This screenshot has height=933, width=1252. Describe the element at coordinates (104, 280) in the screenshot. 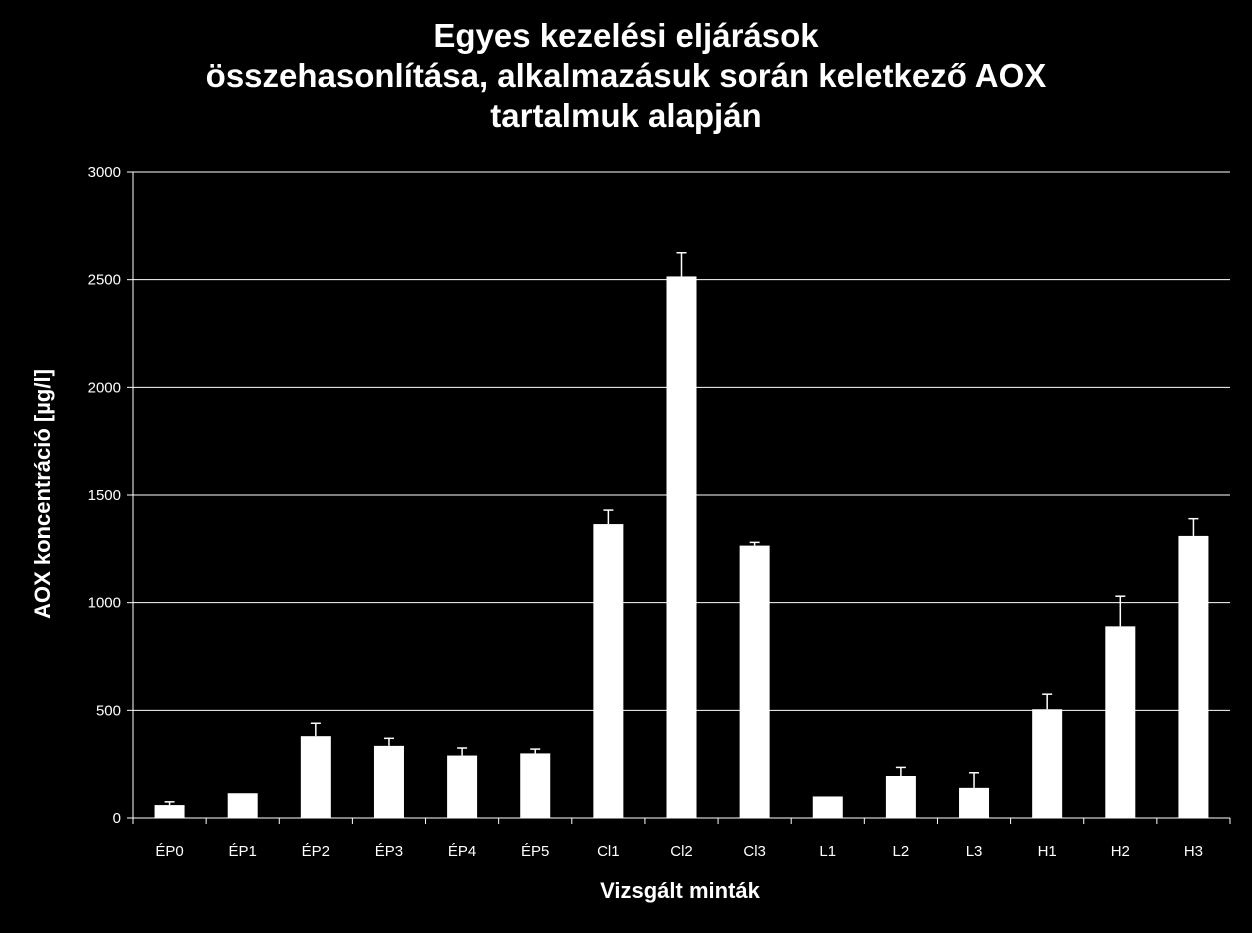

I see `y-tick-label: 2500` at that location.